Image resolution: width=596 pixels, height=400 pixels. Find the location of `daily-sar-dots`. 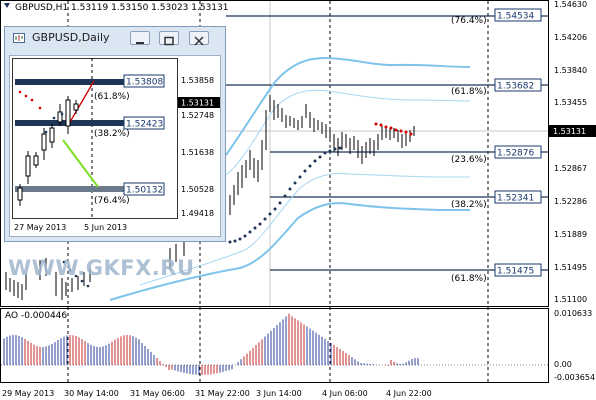

daily-sar-dots is located at coordinates (41, 112).